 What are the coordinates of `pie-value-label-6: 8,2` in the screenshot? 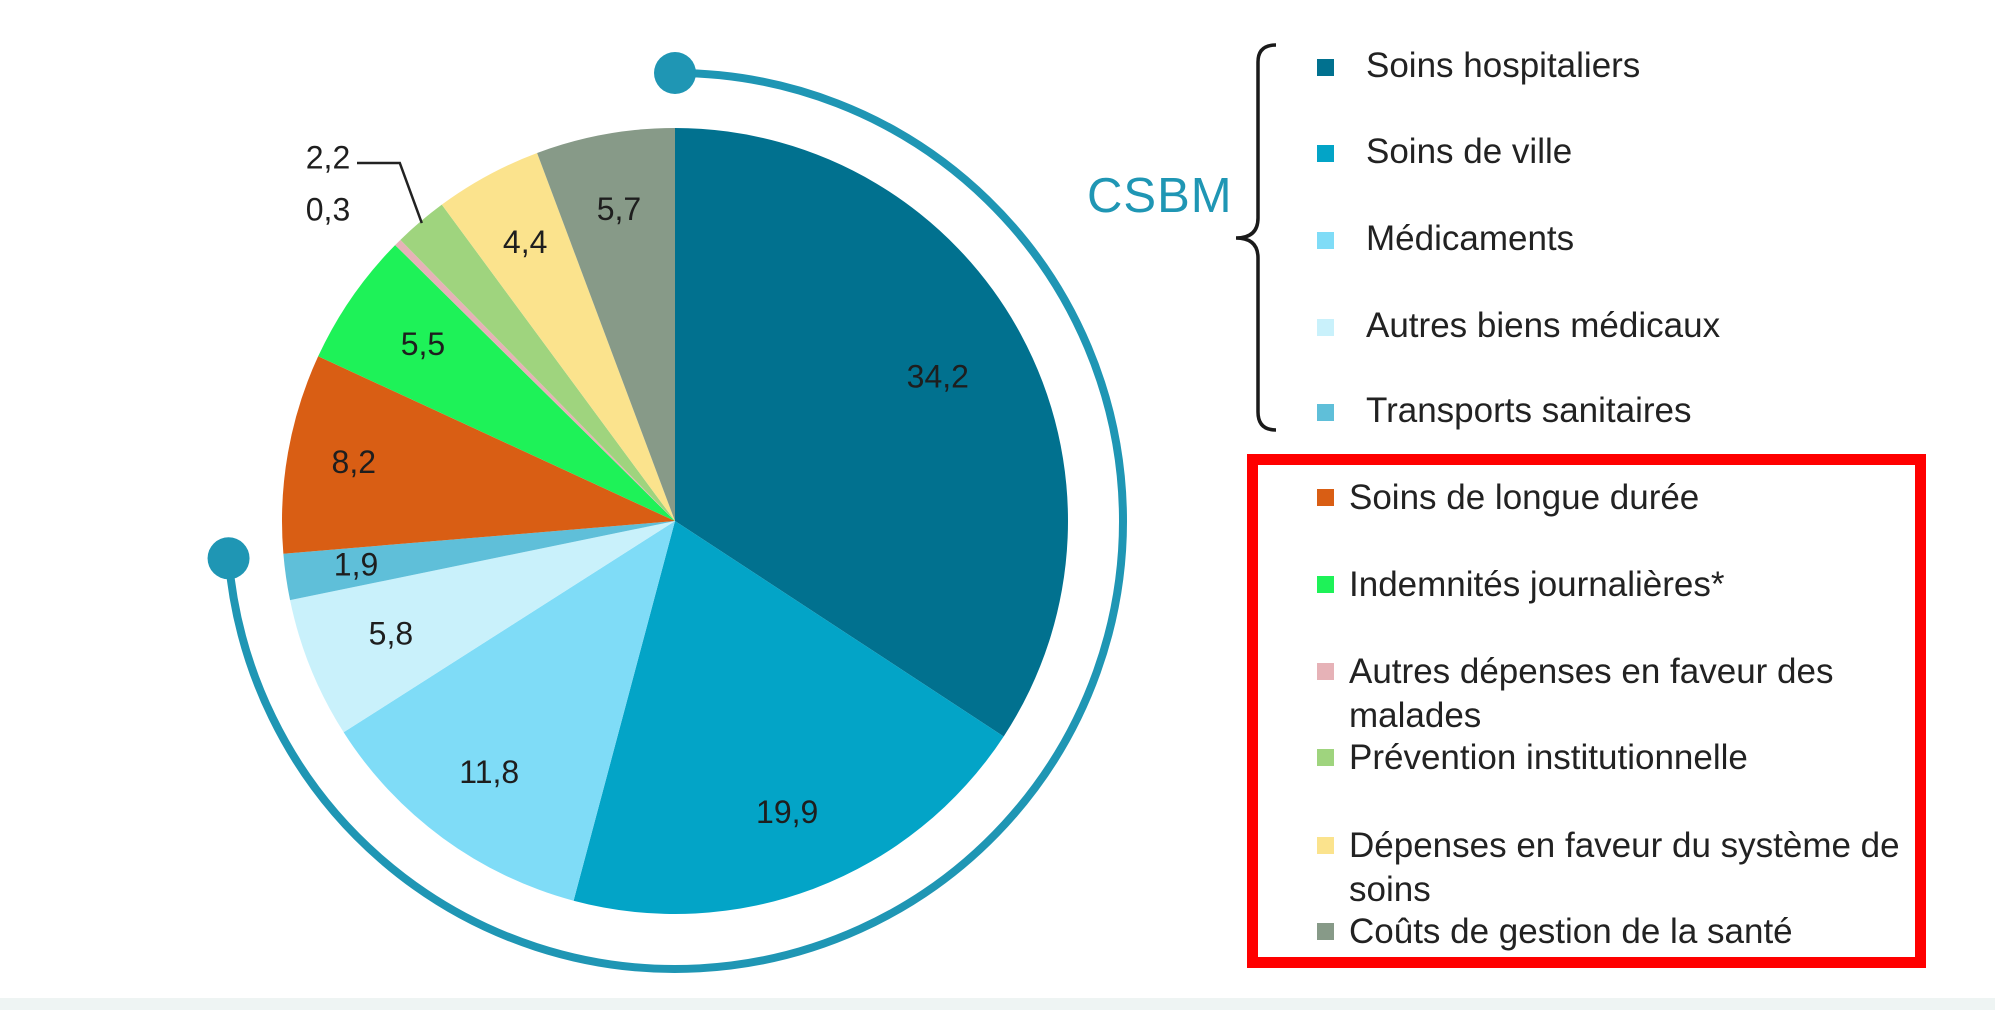 It's located at (354, 462).